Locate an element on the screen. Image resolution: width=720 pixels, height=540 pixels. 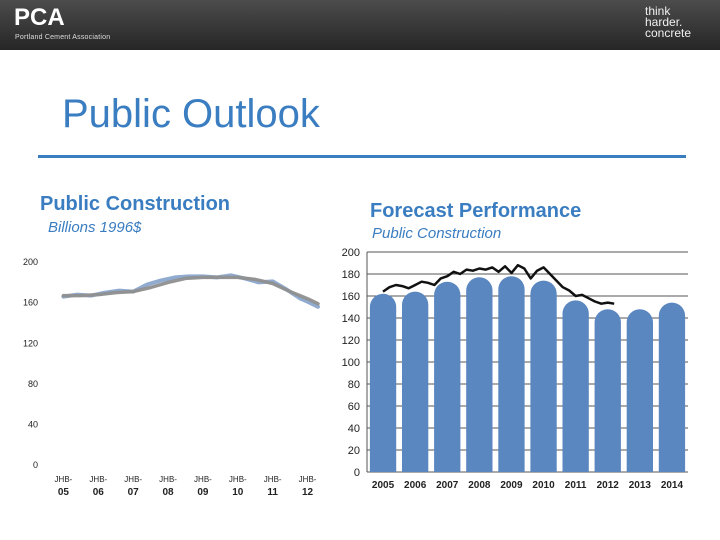
x-tick-label: 2005 is located at coordinates (383, 485).